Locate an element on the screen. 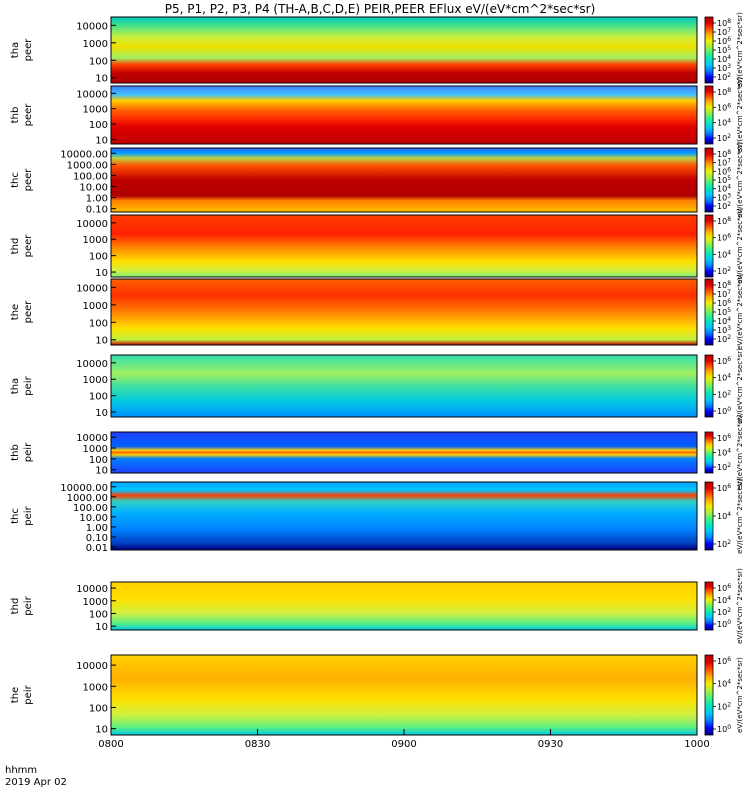  y-axis-label-the_peir: peir is located at coordinates (28, 694).